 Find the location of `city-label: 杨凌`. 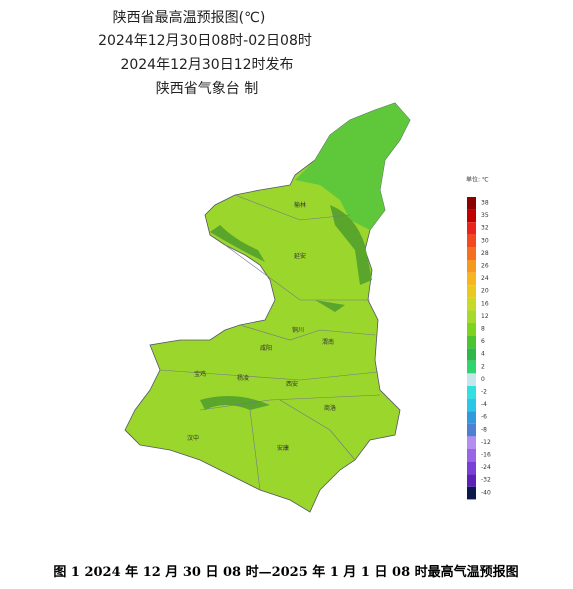

city-label: 杨凌 is located at coordinates (243, 378).